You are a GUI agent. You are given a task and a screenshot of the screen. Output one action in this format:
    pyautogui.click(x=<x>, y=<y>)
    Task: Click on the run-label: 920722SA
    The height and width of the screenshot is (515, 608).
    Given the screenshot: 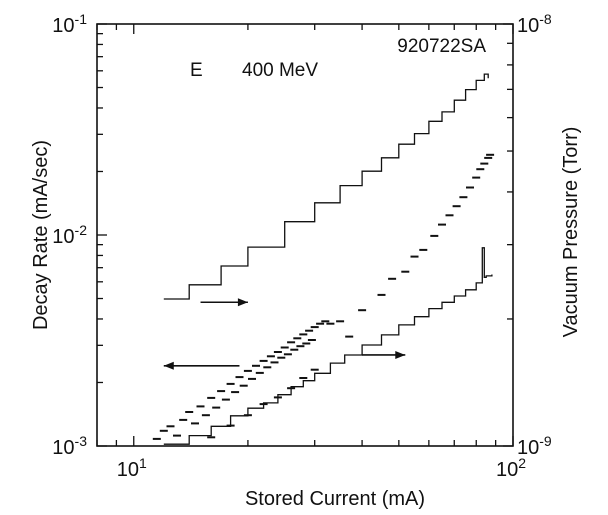 What is the action you would take?
    pyautogui.click(x=441, y=46)
    